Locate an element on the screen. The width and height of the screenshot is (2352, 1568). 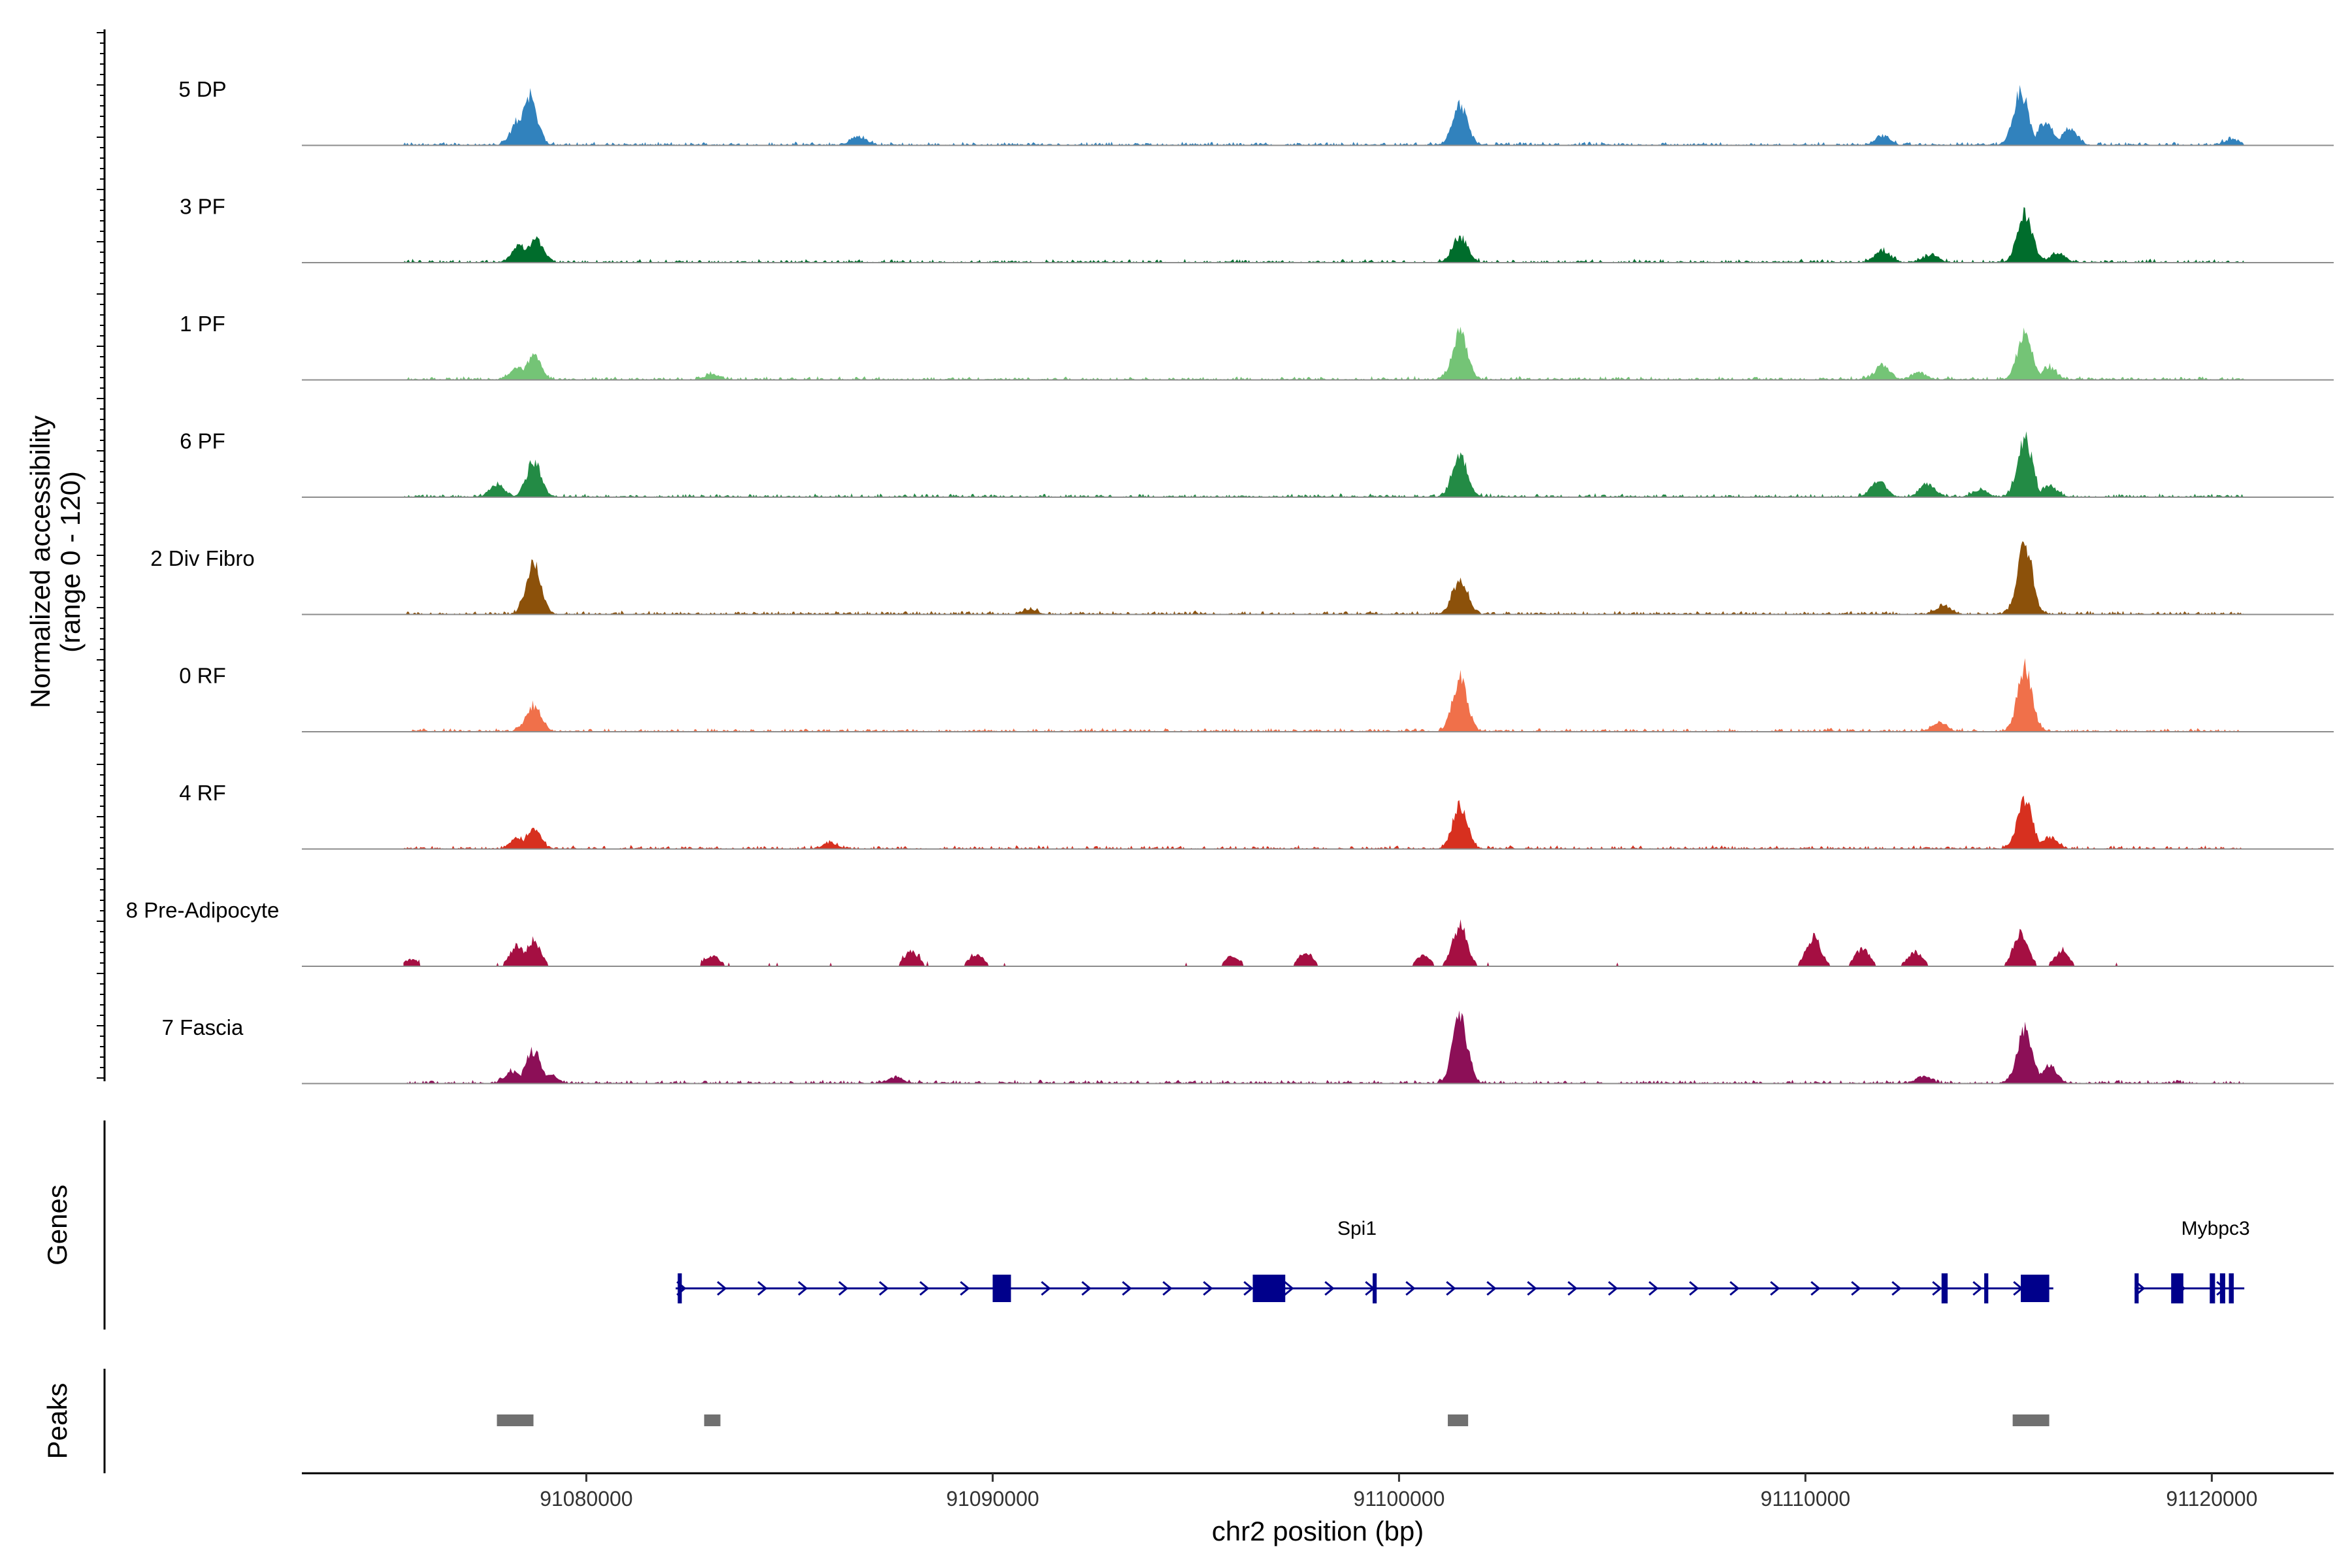
track-2-div-fibro: 2 Div Fibro is located at coordinates (1242, 578).